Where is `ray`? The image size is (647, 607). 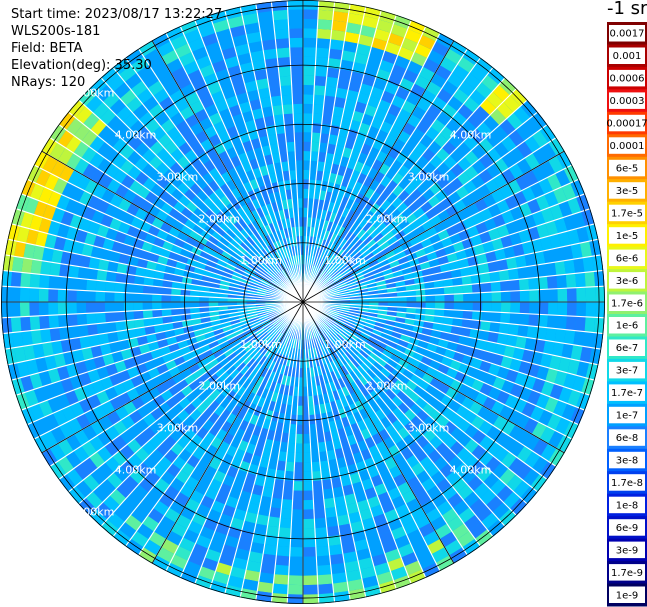 ray is located at coordinates (342, 154).